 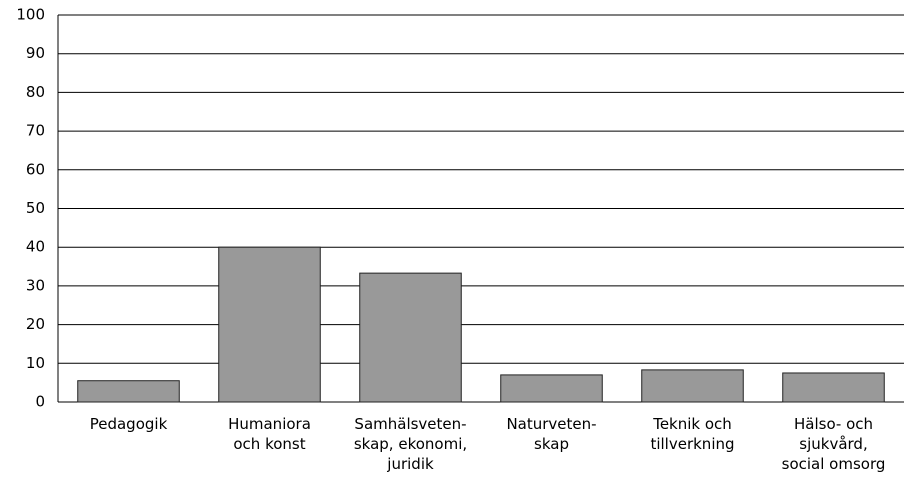 What do you see at coordinates (35, 363) in the screenshot?
I see `y-tick-label: 10` at bounding box center [35, 363].